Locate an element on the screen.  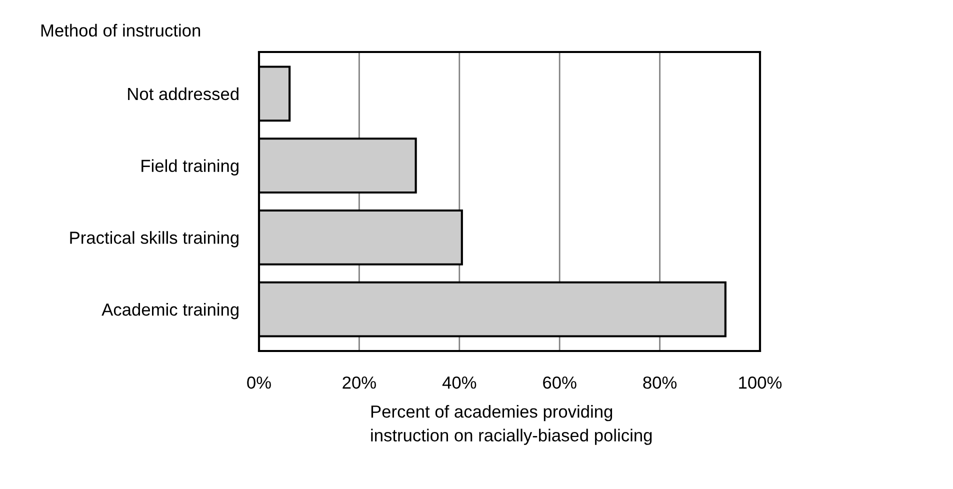
y-tick-label: Not addressed is located at coordinates (183, 93).